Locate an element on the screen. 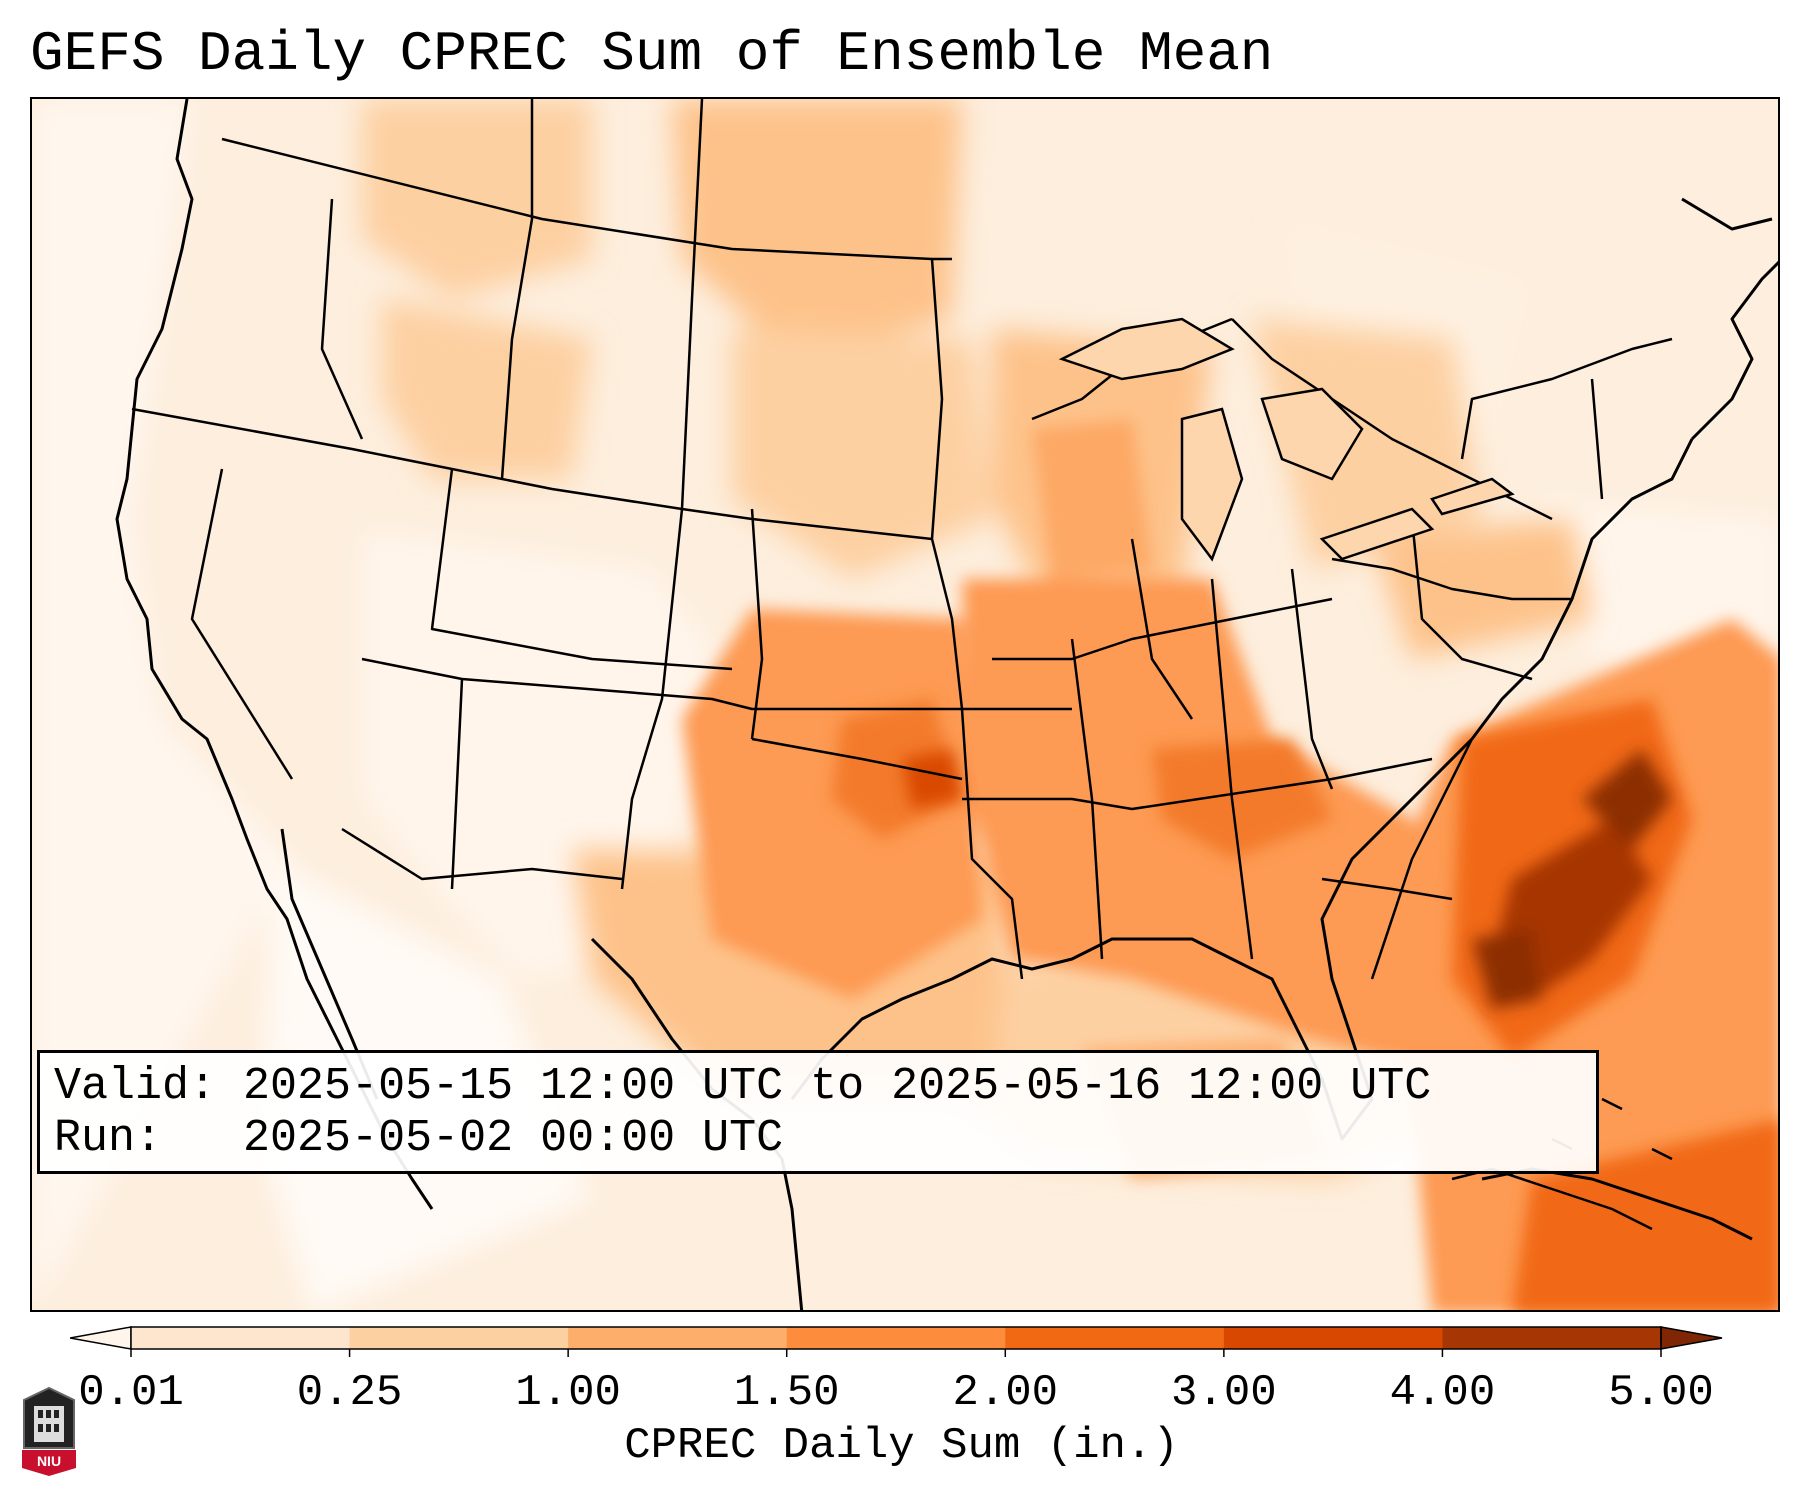 The image size is (1803, 1500). great-lakes is located at coordinates (1286, 439).